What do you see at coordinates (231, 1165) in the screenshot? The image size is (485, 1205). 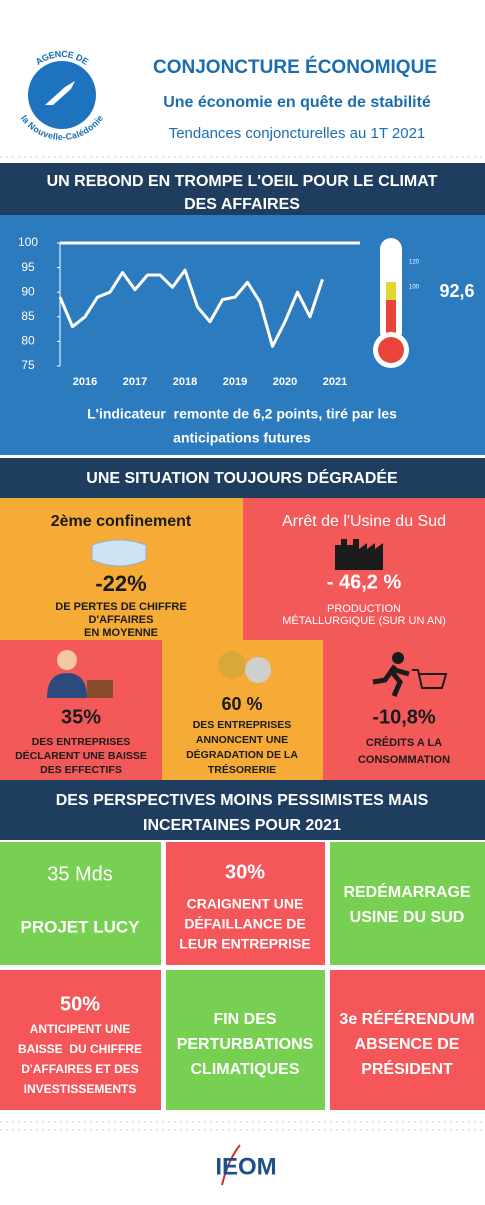 I see `footer-swoosh` at bounding box center [231, 1165].